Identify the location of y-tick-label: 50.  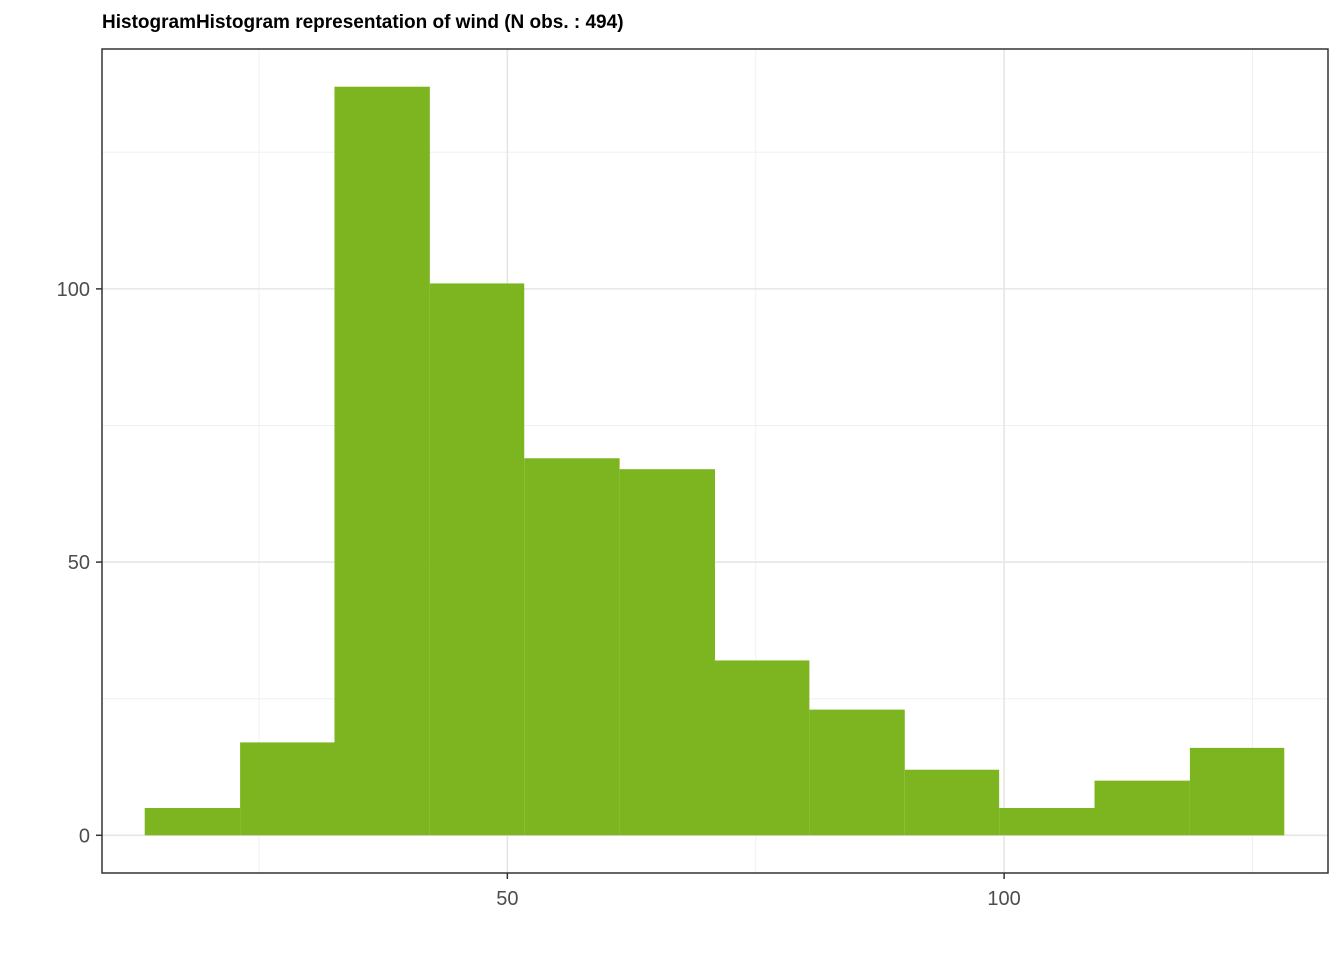
(79, 563).